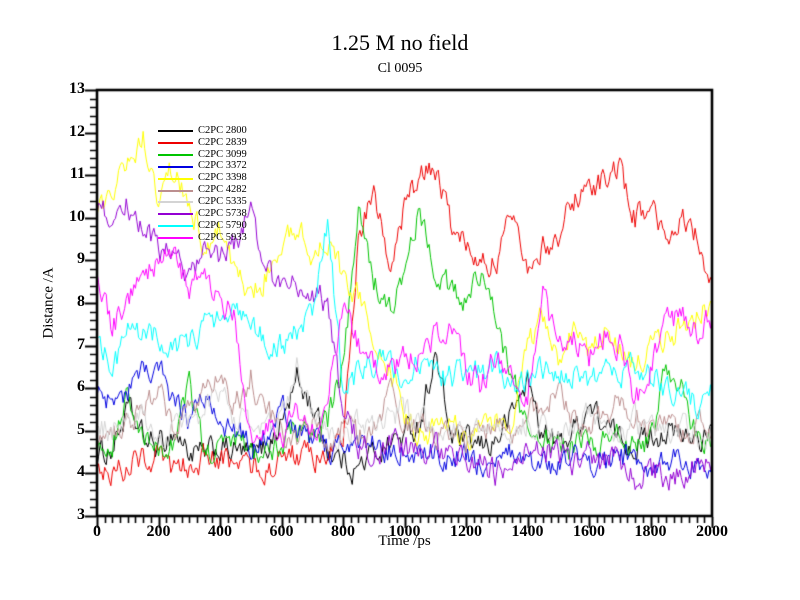  I want to click on y-tick-label: 10, so click(77, 216).